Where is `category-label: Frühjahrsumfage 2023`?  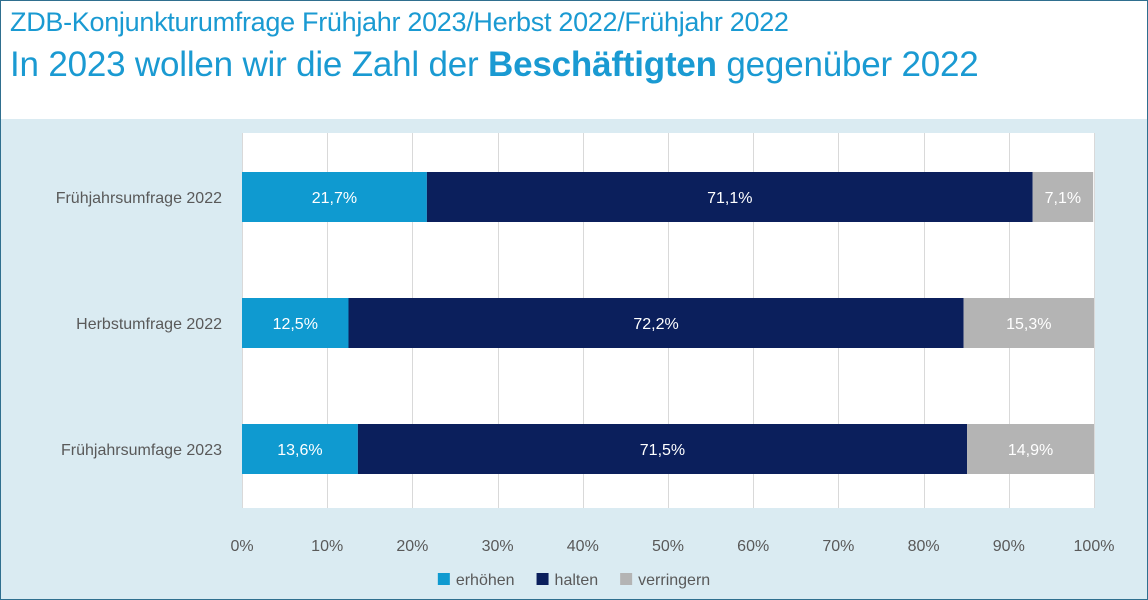
category-label: Frühjahrsumfage 2023 is located at coordinates (141, 450).